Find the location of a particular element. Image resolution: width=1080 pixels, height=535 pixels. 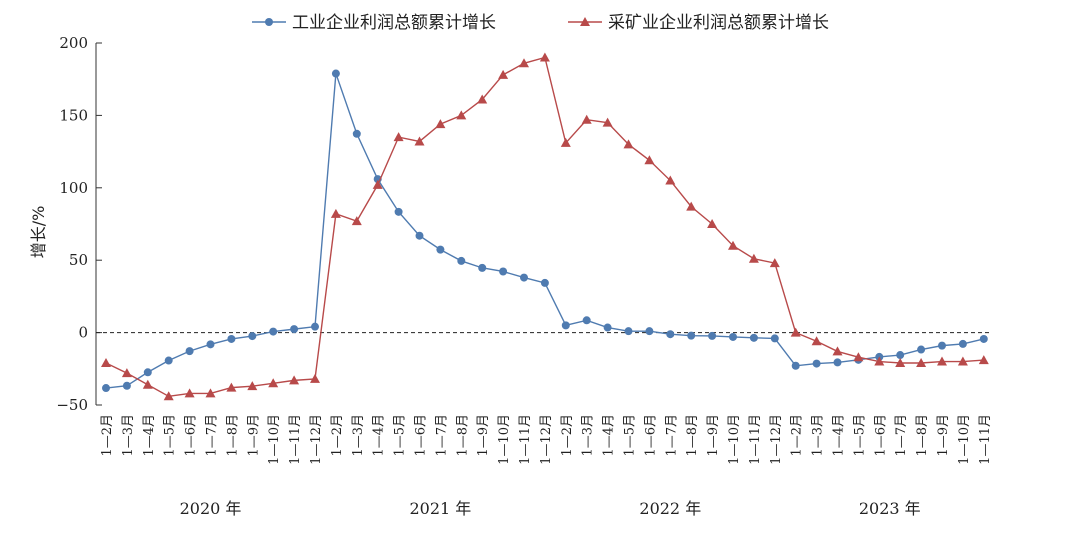

x-tick-label: 1—7月 is located at coordinates (441, 435).